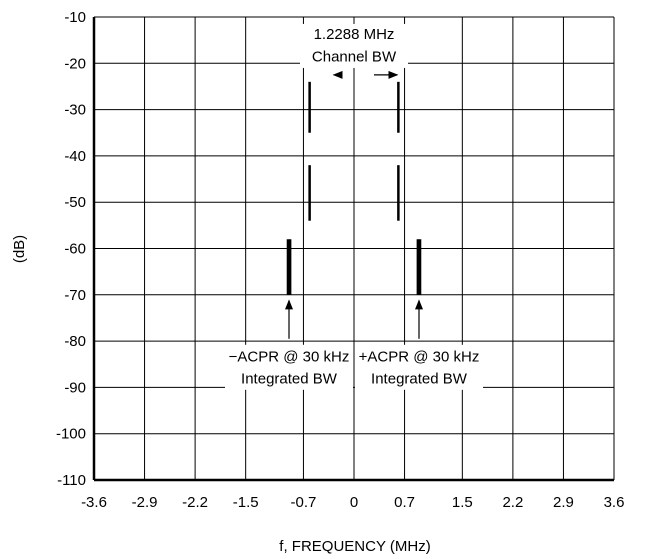  What do you see at coordinates (75, 110) in the screenshot?
I see `y-tick-label: -30` at bounding box center [75, 110].